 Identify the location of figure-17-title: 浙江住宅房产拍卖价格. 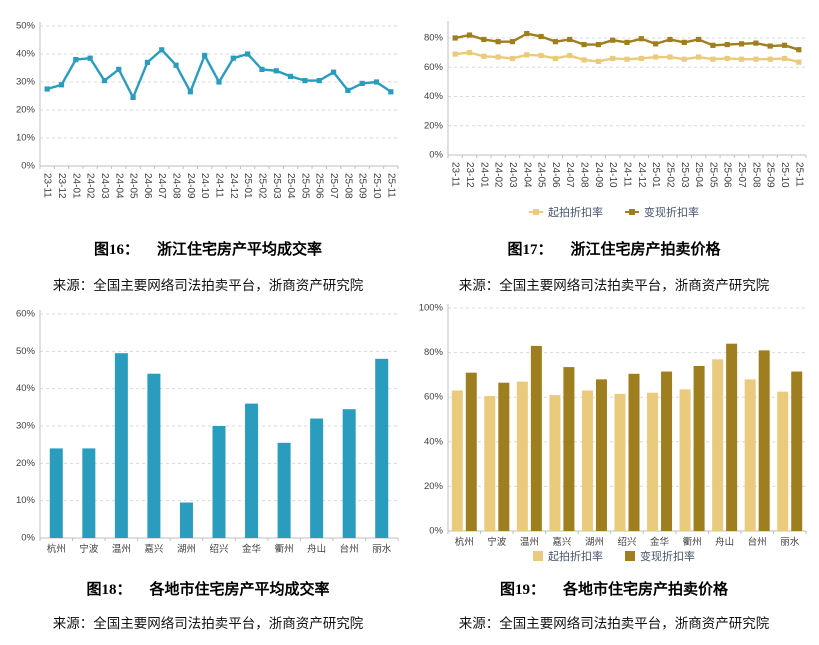
(645, 250).